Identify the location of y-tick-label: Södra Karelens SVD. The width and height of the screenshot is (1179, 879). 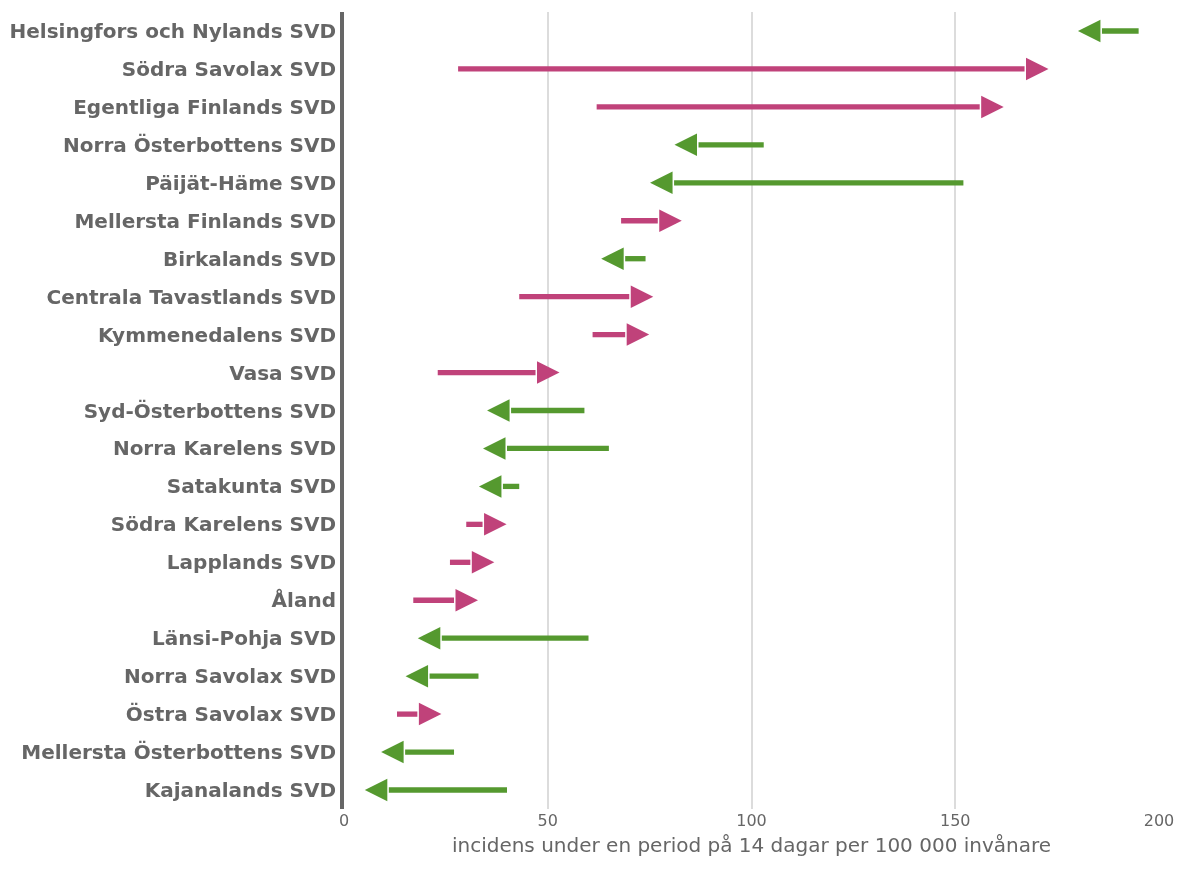
(223, 524).